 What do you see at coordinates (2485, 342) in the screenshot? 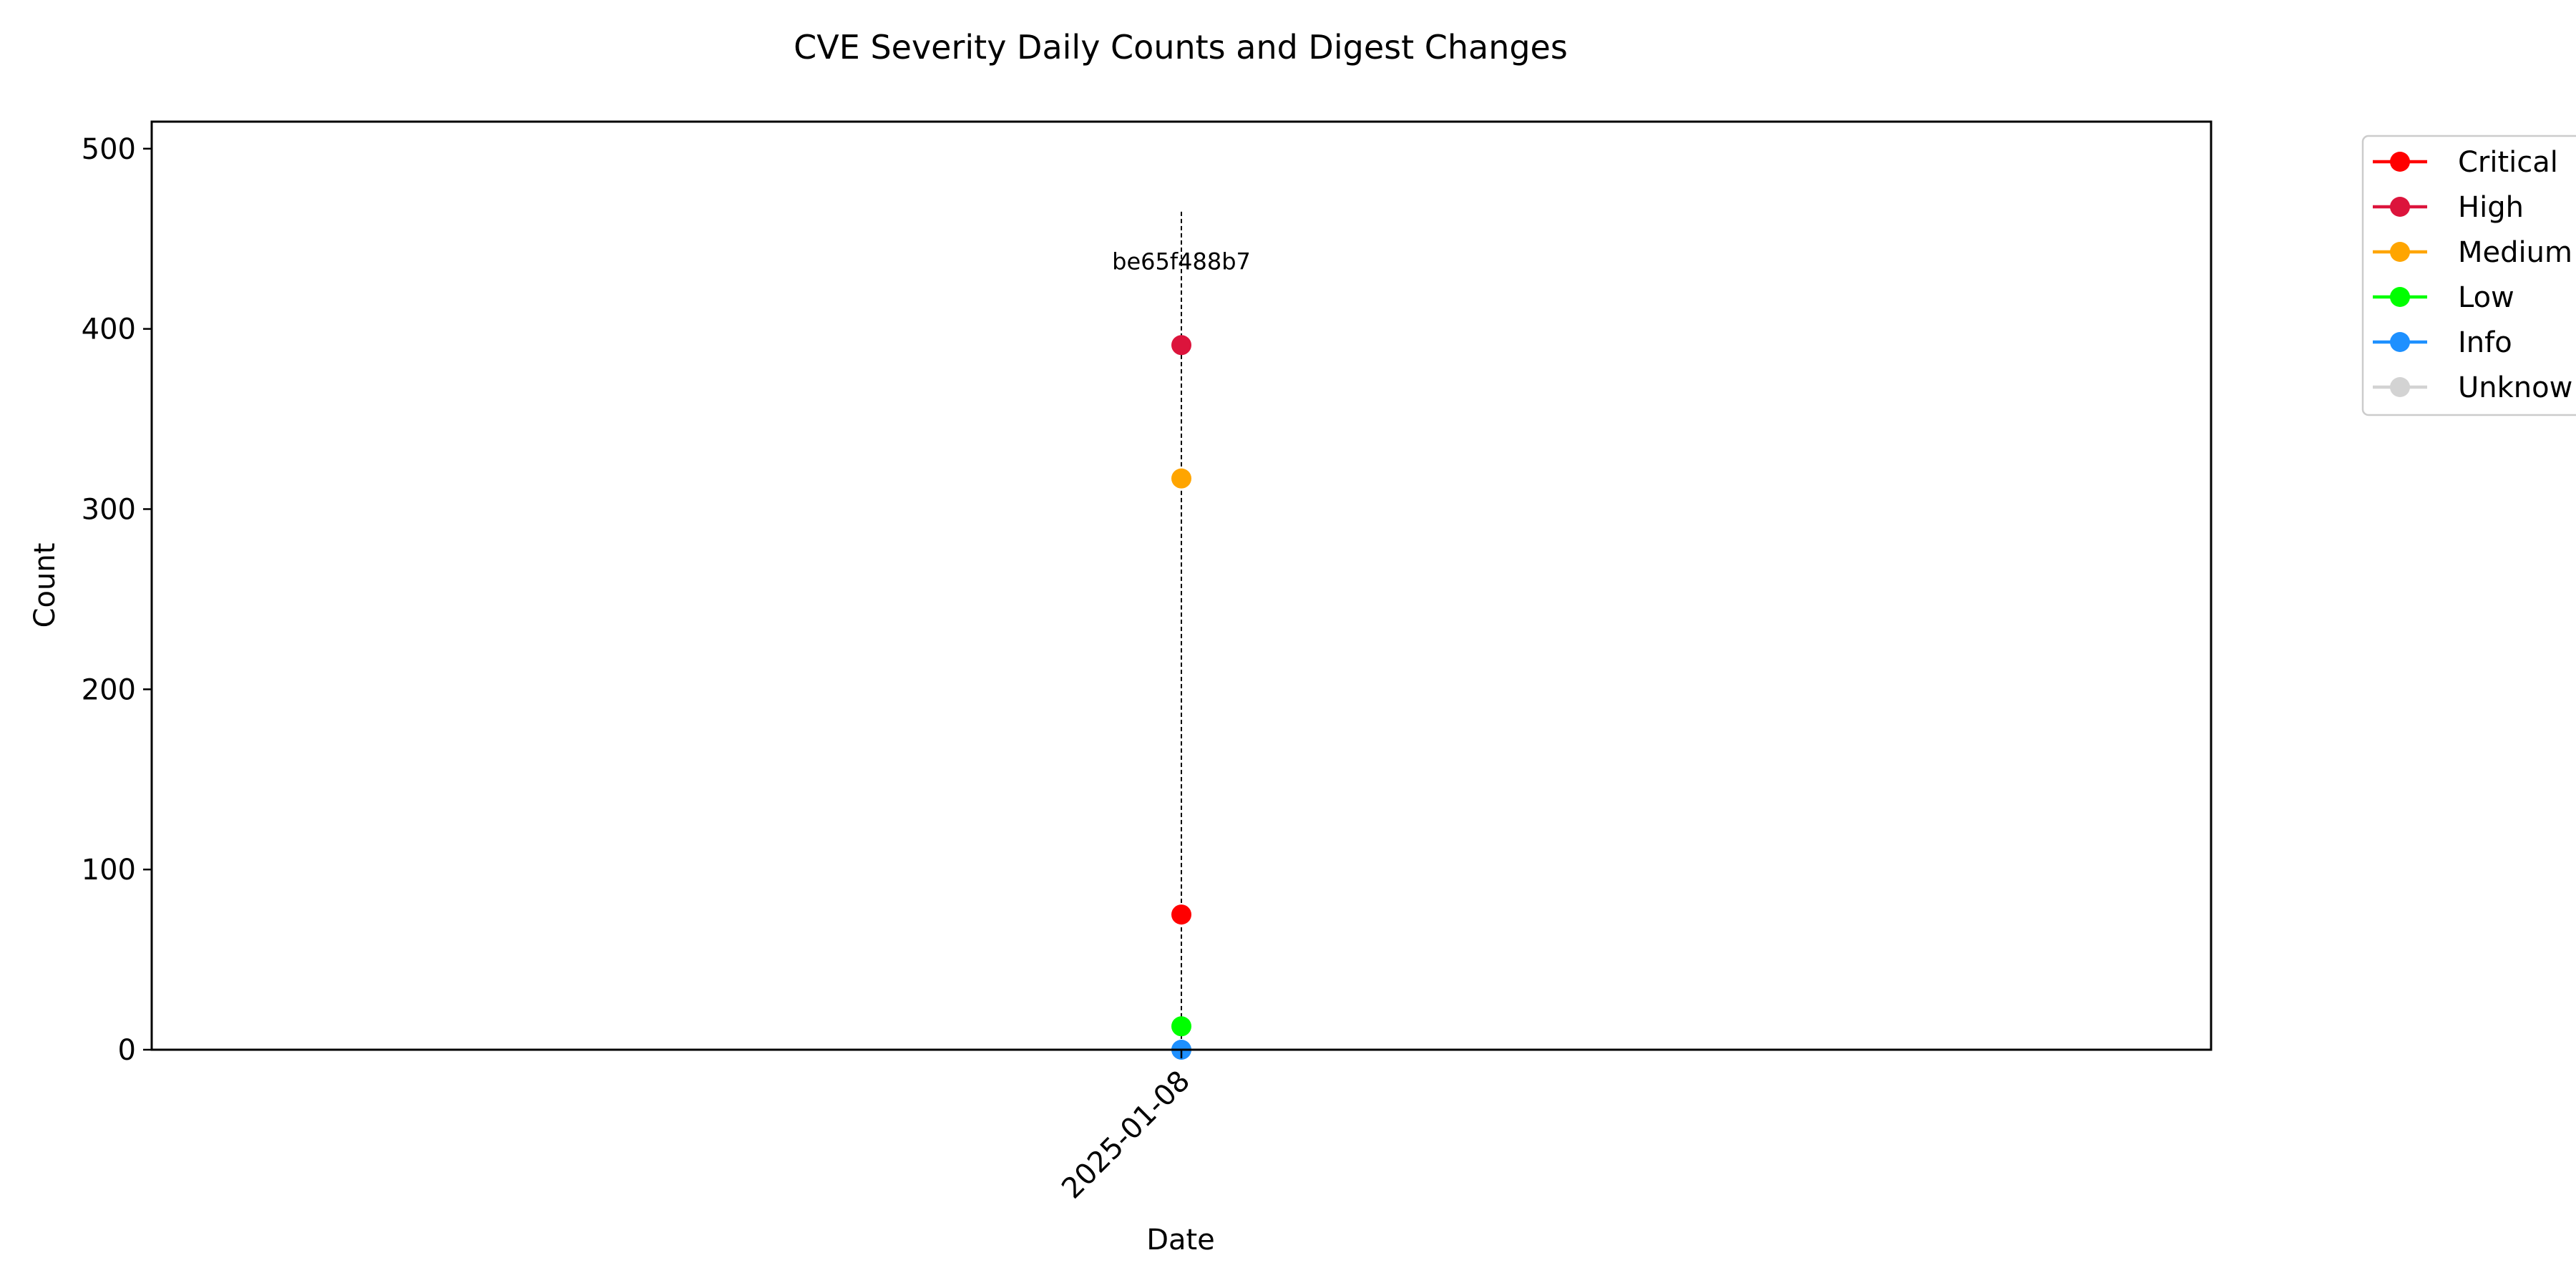
I see `legend-label: Info` at bounding box center [2485, 342].